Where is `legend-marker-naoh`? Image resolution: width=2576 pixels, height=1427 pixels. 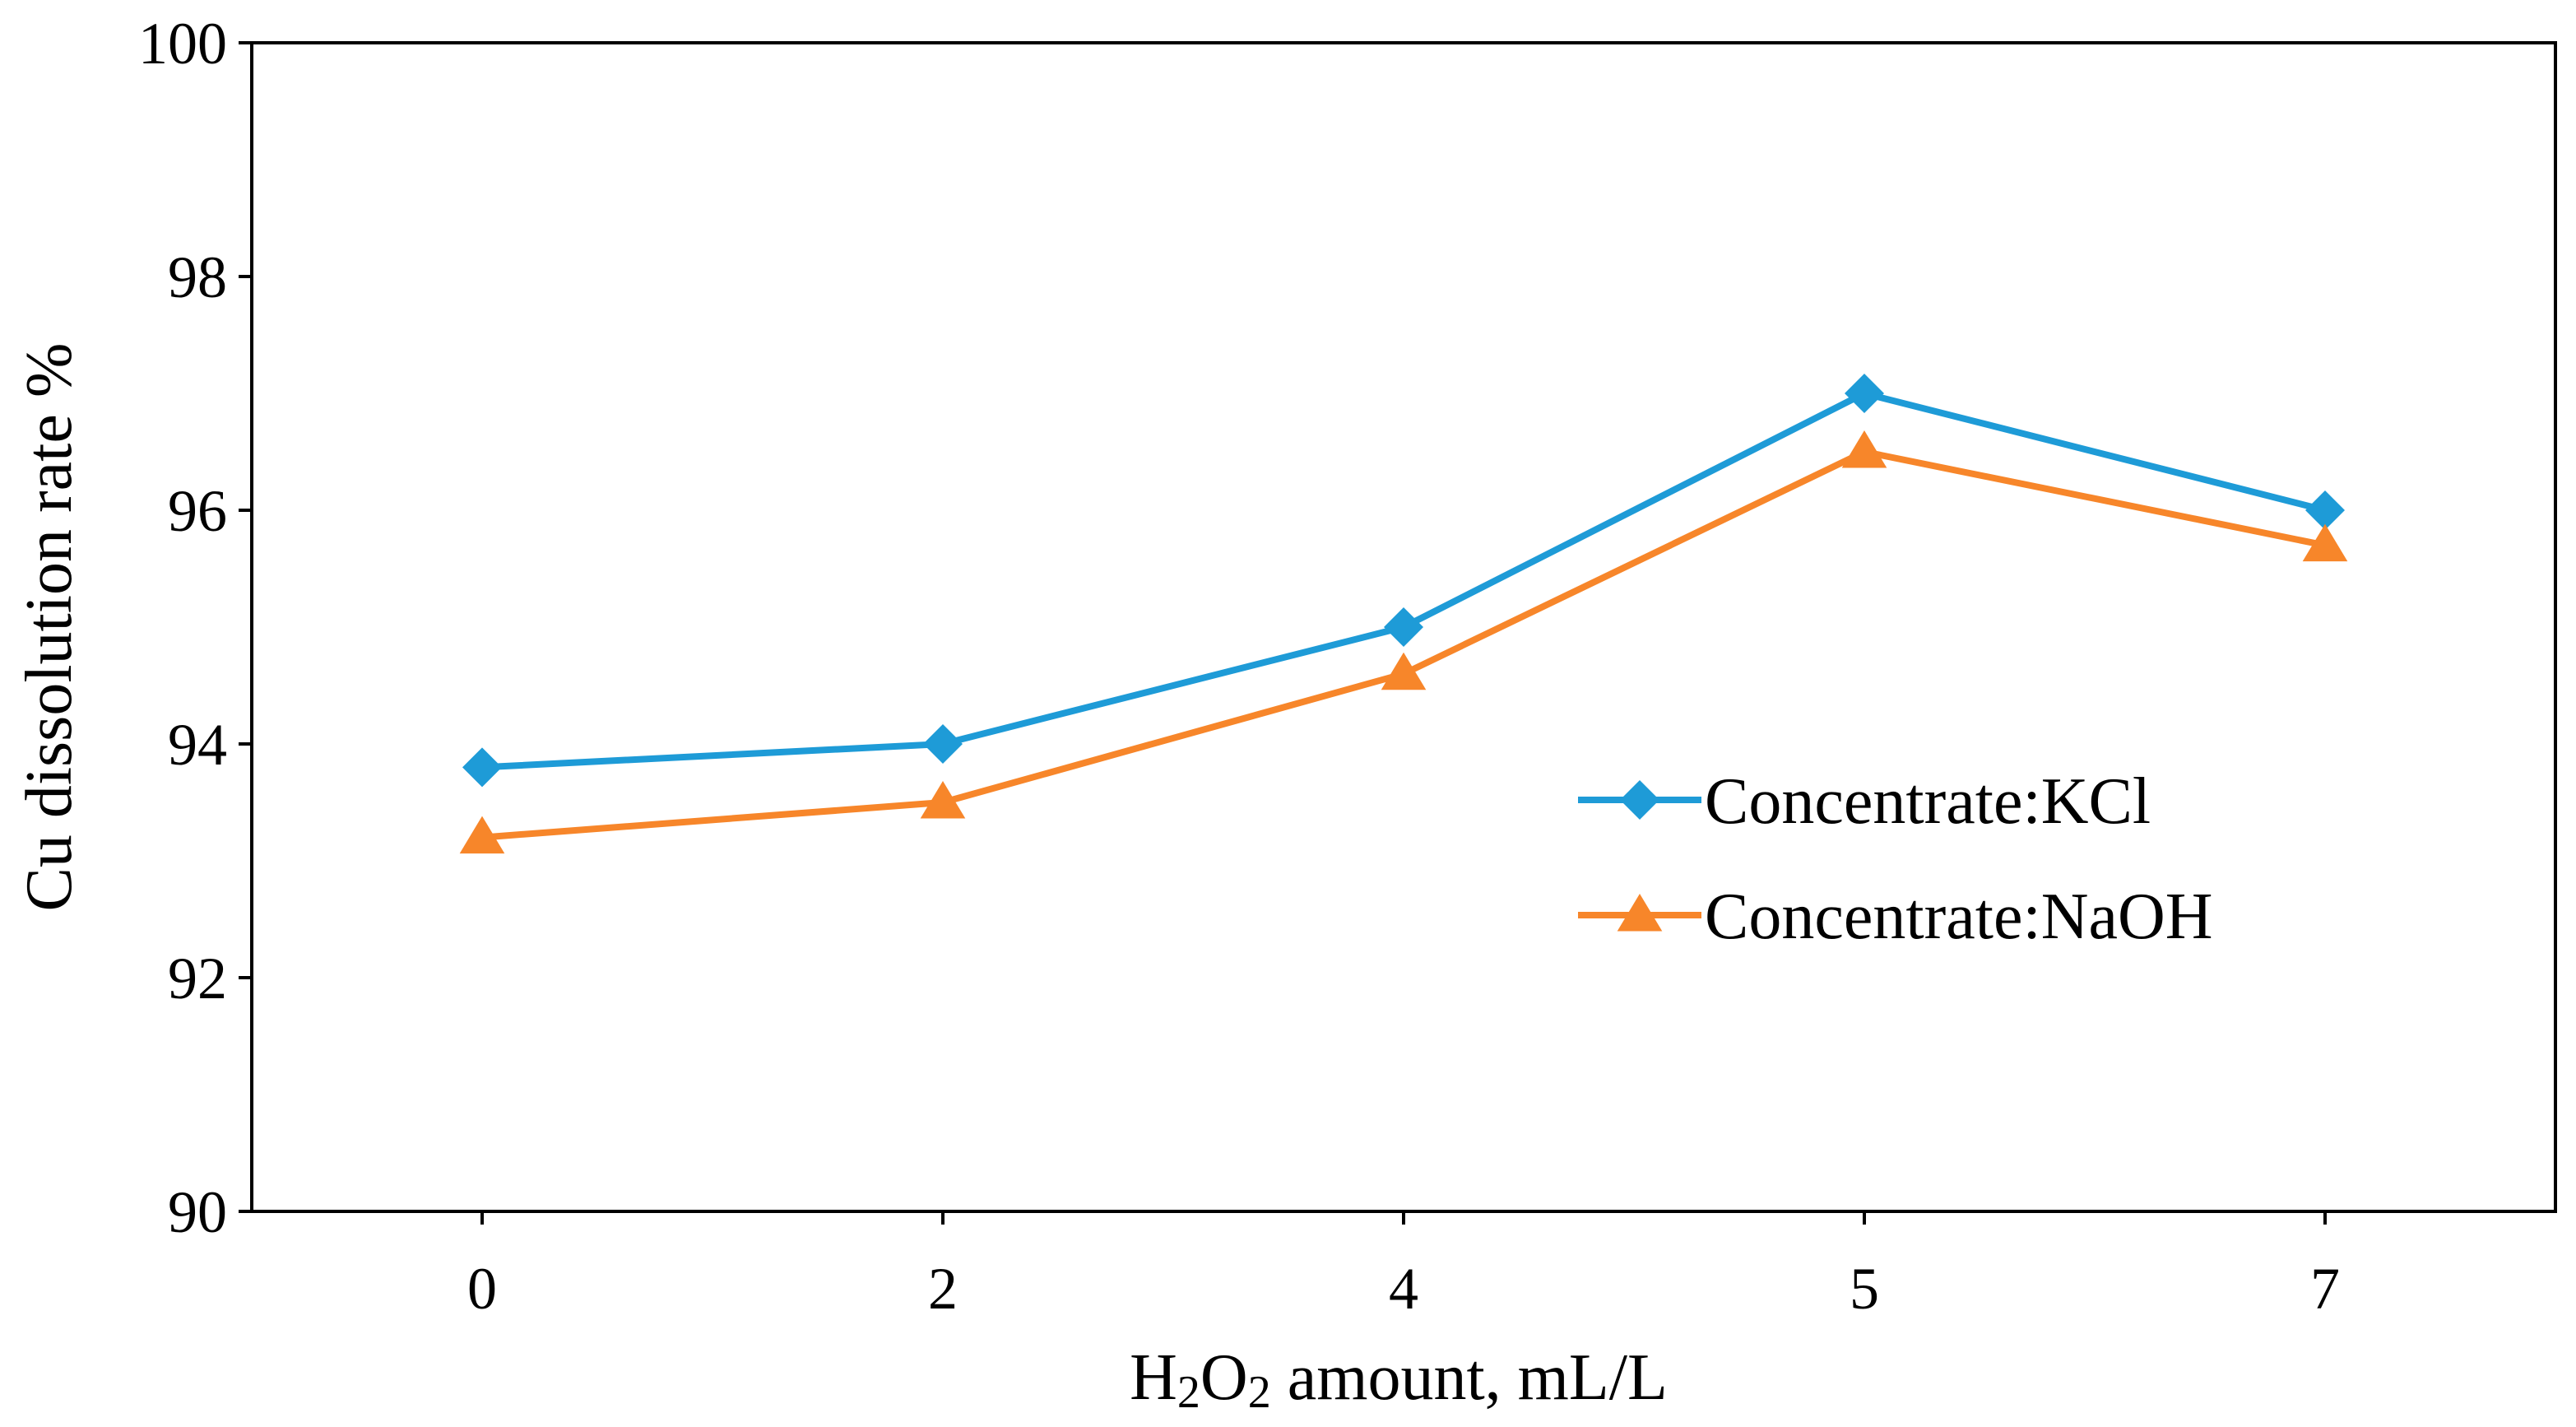 legend-marker-naoh is located at coordinates (1640, 913).